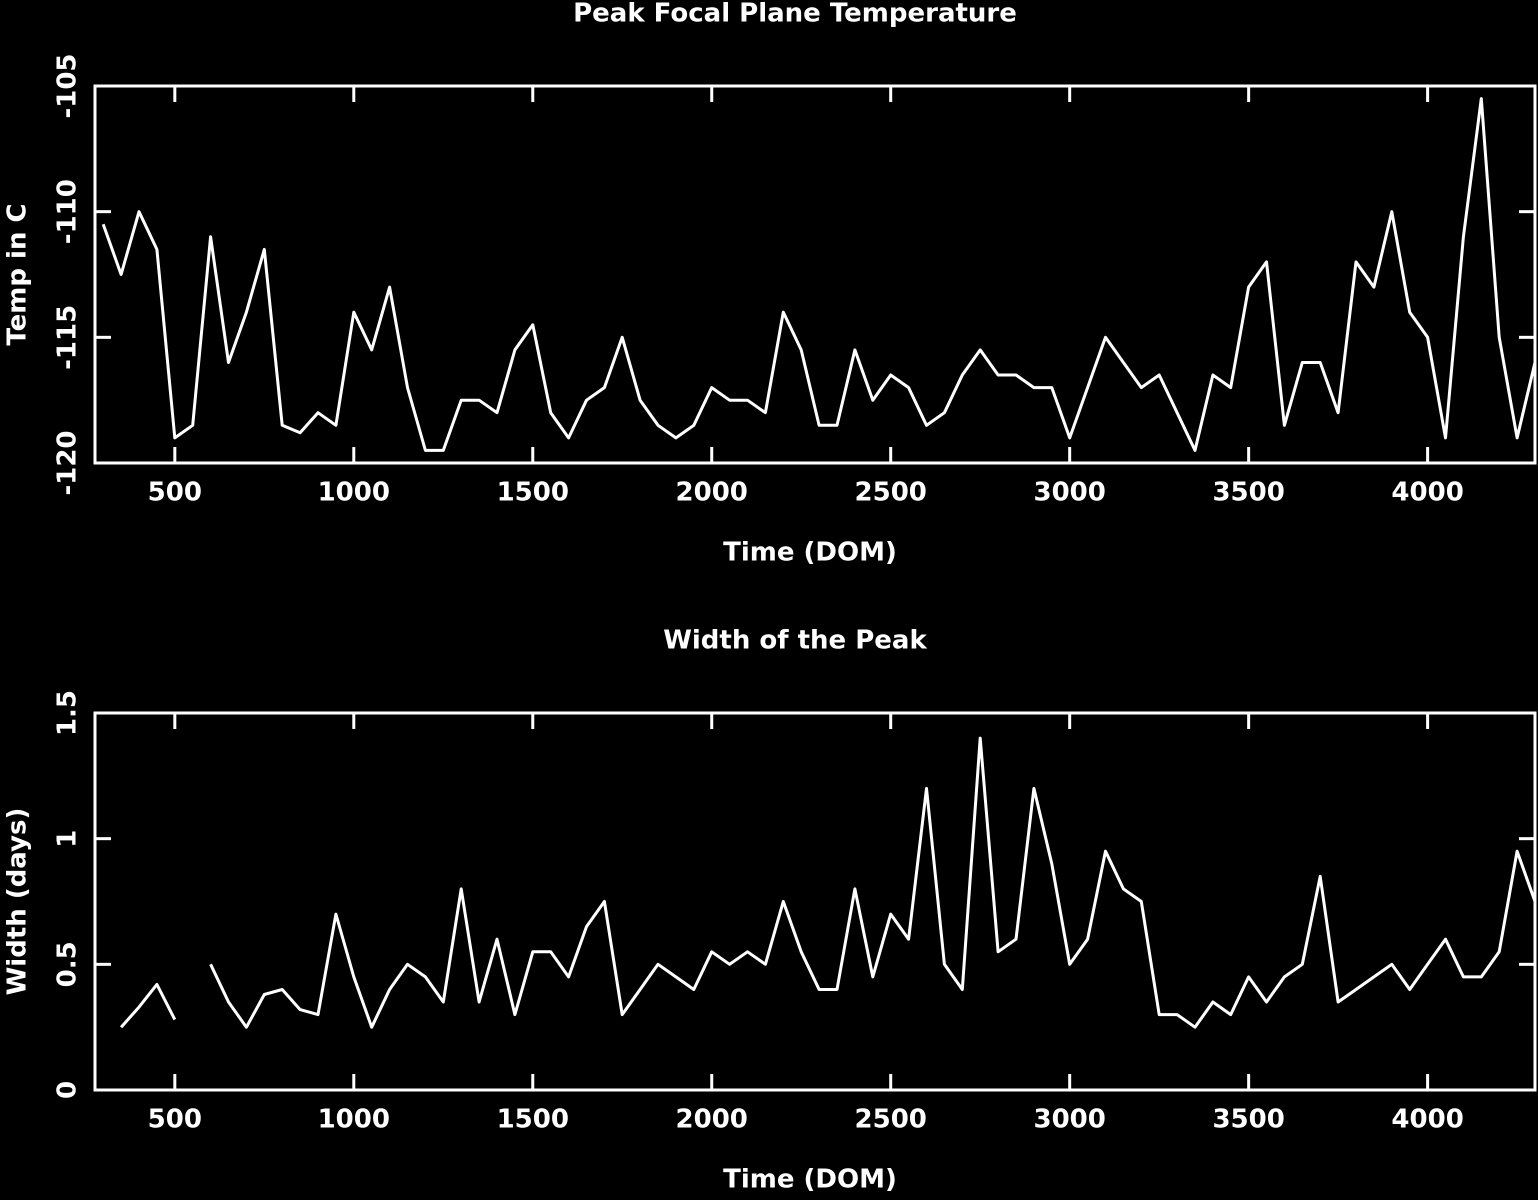  What do you see at coordinates (68, 964) in the screenshot?
I see `y-tick-label: 0.5` at bounding box center [68, 964].